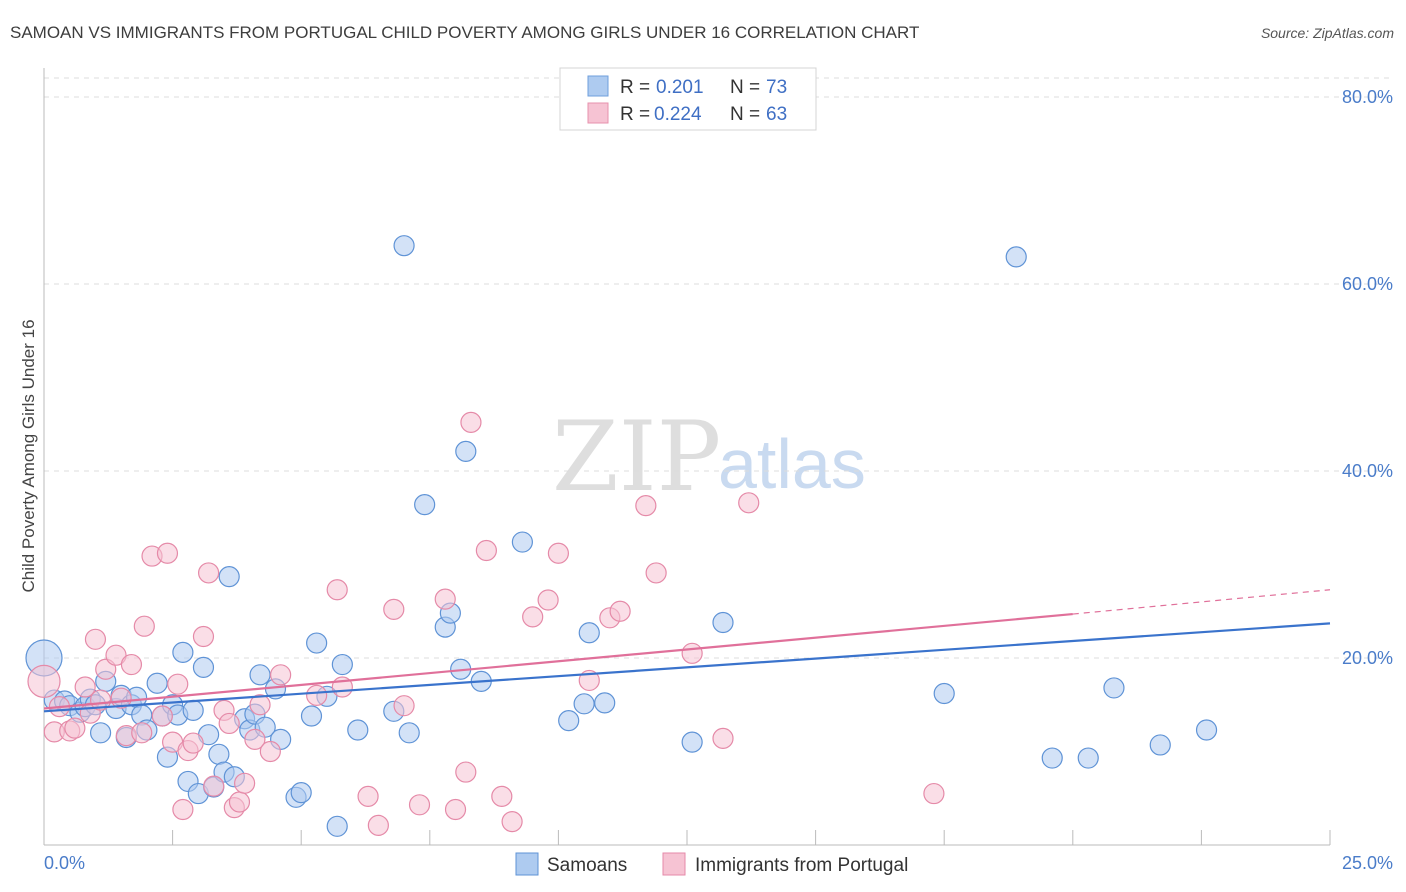 The width and height of the screenshot is (1406, 892). Describe the element at coordinates (587, 865) in the screenshot. I see `bottom-legend-samoans: Samoans` at that location.